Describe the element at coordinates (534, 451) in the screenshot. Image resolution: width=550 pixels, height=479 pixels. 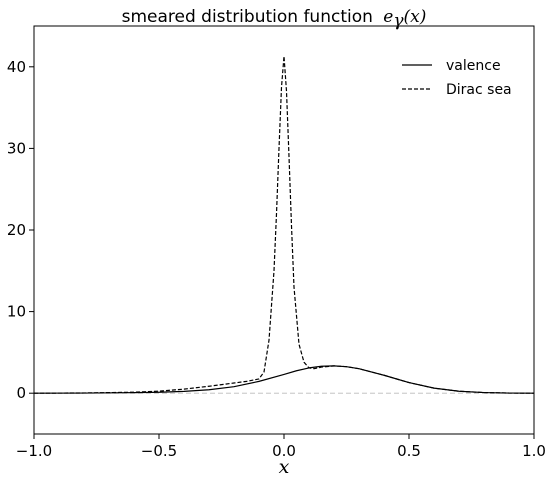
I see `x-tick-label: 1.0` at that location.